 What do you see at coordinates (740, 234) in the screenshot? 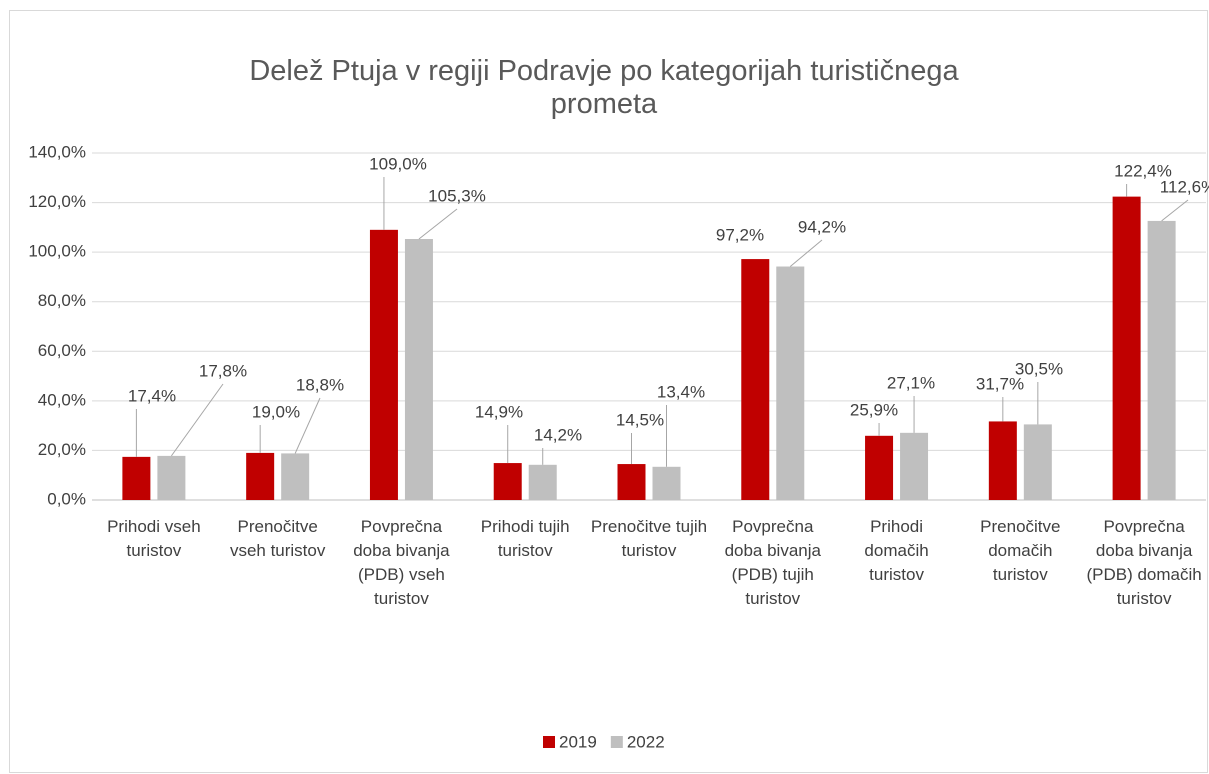
I see `data-label: 97,2%` at bounding box center [740, 234].